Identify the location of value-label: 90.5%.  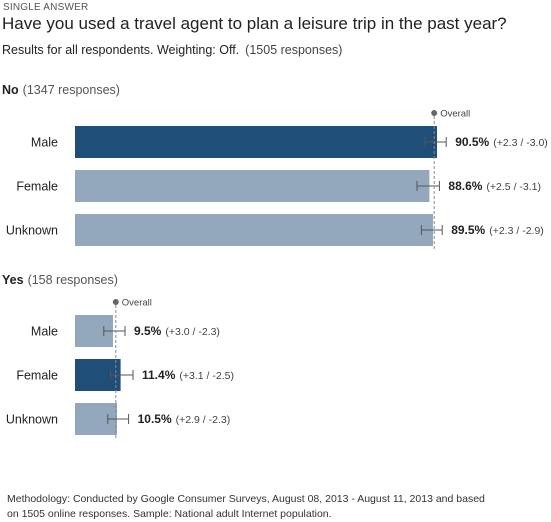
(472, 142).